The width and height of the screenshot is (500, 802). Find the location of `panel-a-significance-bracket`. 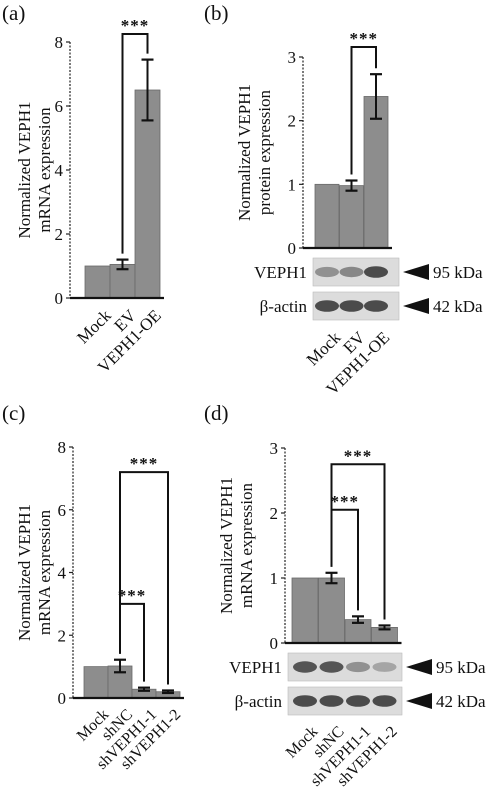

panel-a-significance-bracket is located at coordinates (135, 143).